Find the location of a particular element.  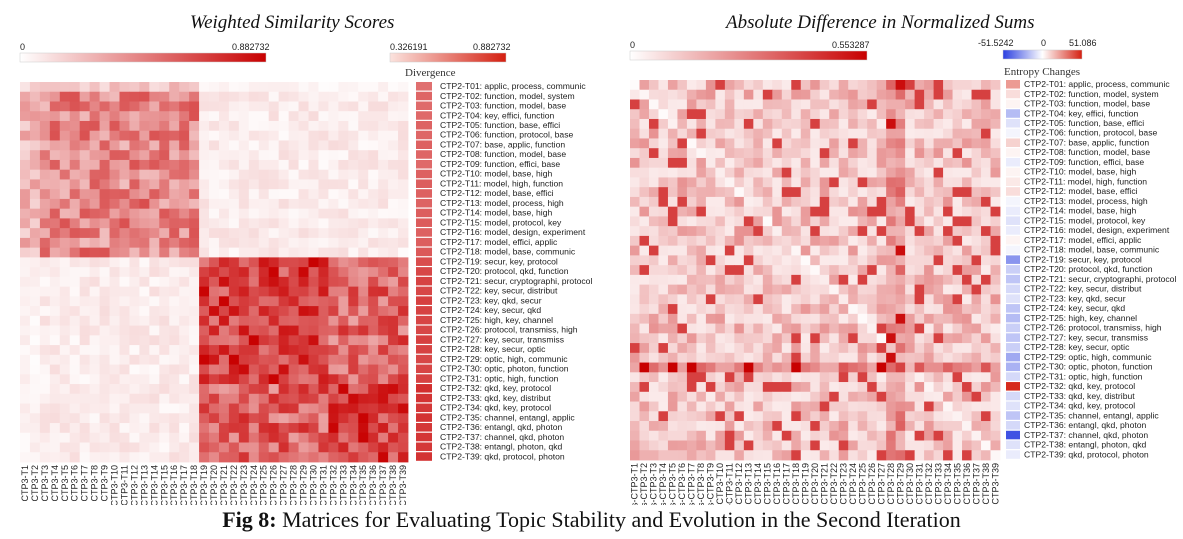

similarity-x-tick: CTP3-T12 is located at coordinates (134, 485).